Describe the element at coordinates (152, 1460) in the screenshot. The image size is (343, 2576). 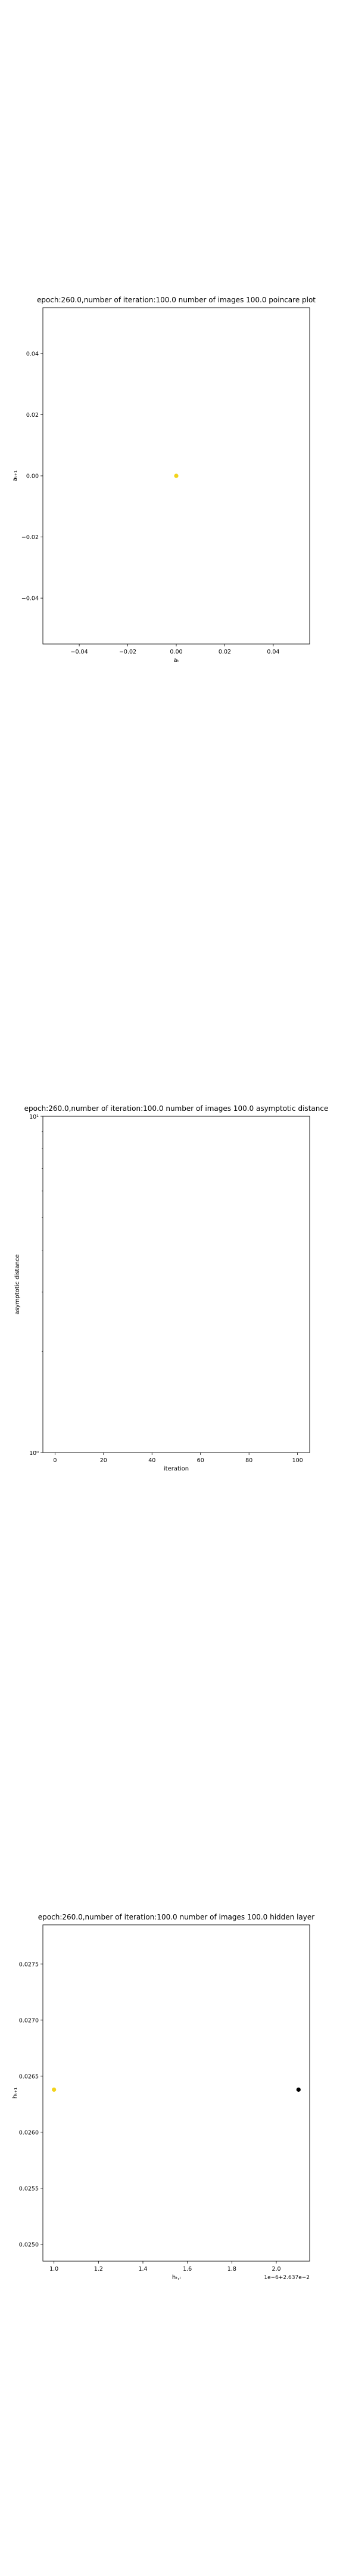
I see `x-tick-label: 40` at that location.